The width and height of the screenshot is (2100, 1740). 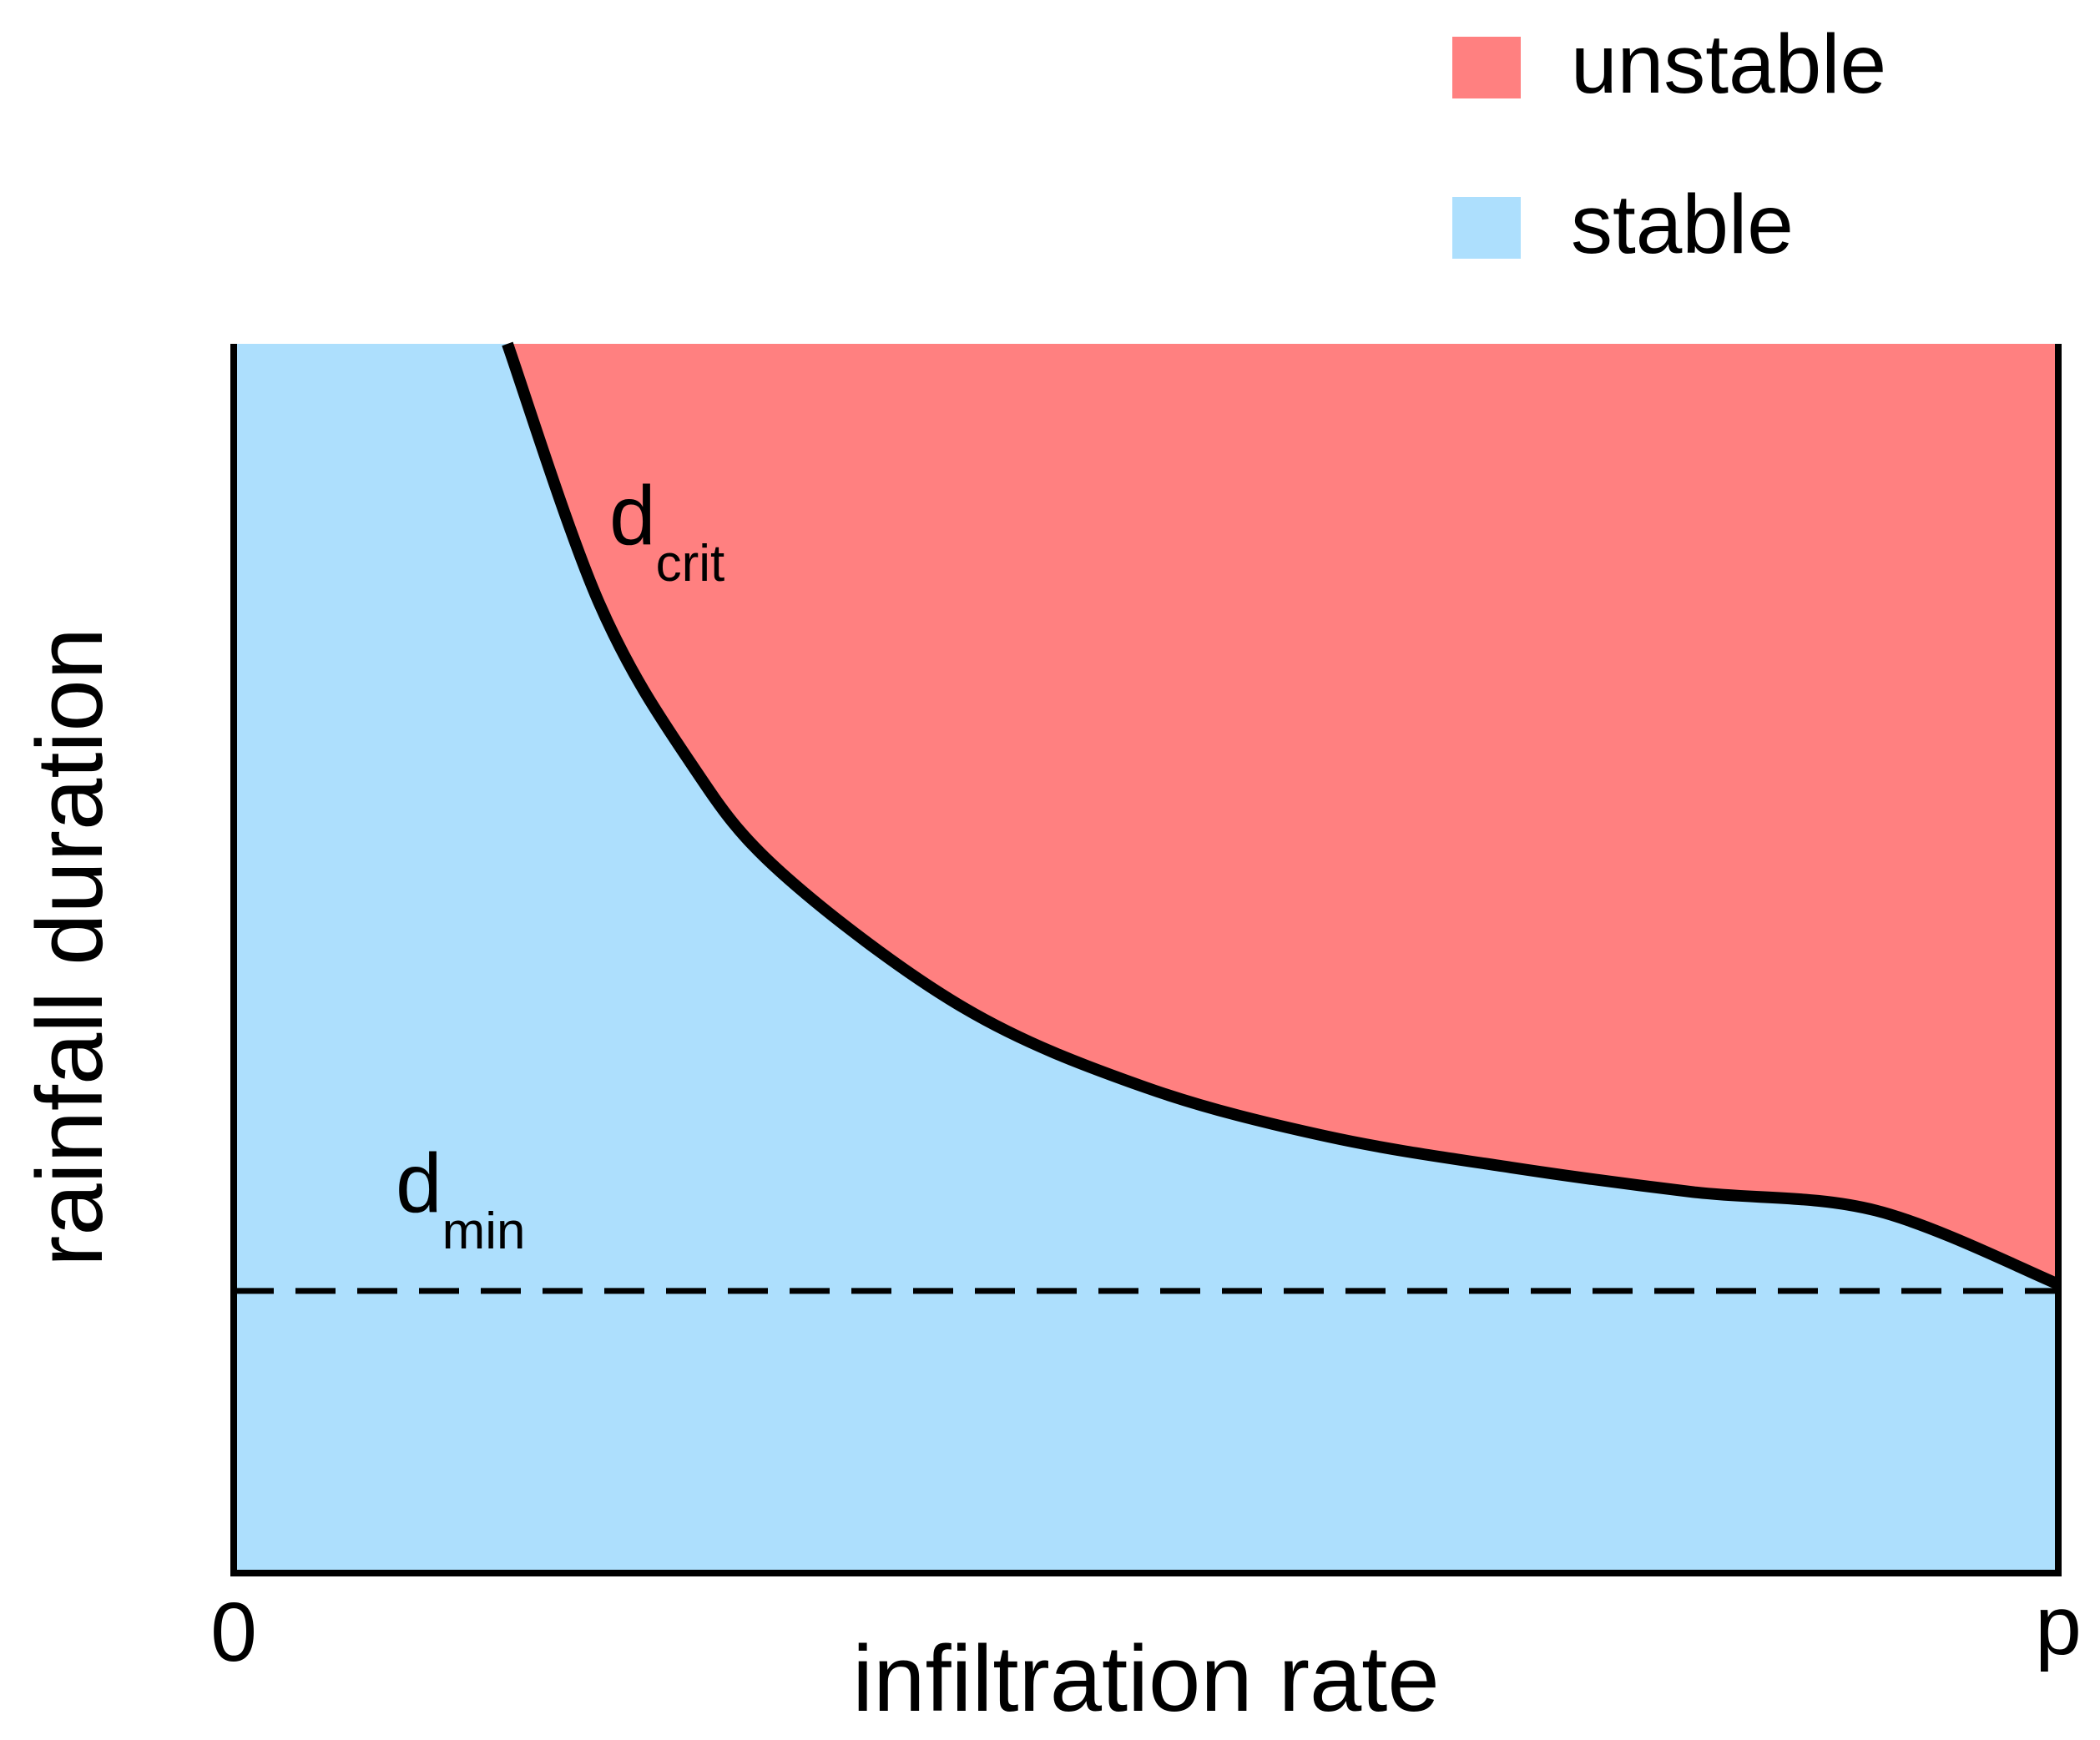 What do you see at coordinates (1486, 67) in the screenshot?
I see `legend-swatch-unstable` at bounding box center [1486, 67].